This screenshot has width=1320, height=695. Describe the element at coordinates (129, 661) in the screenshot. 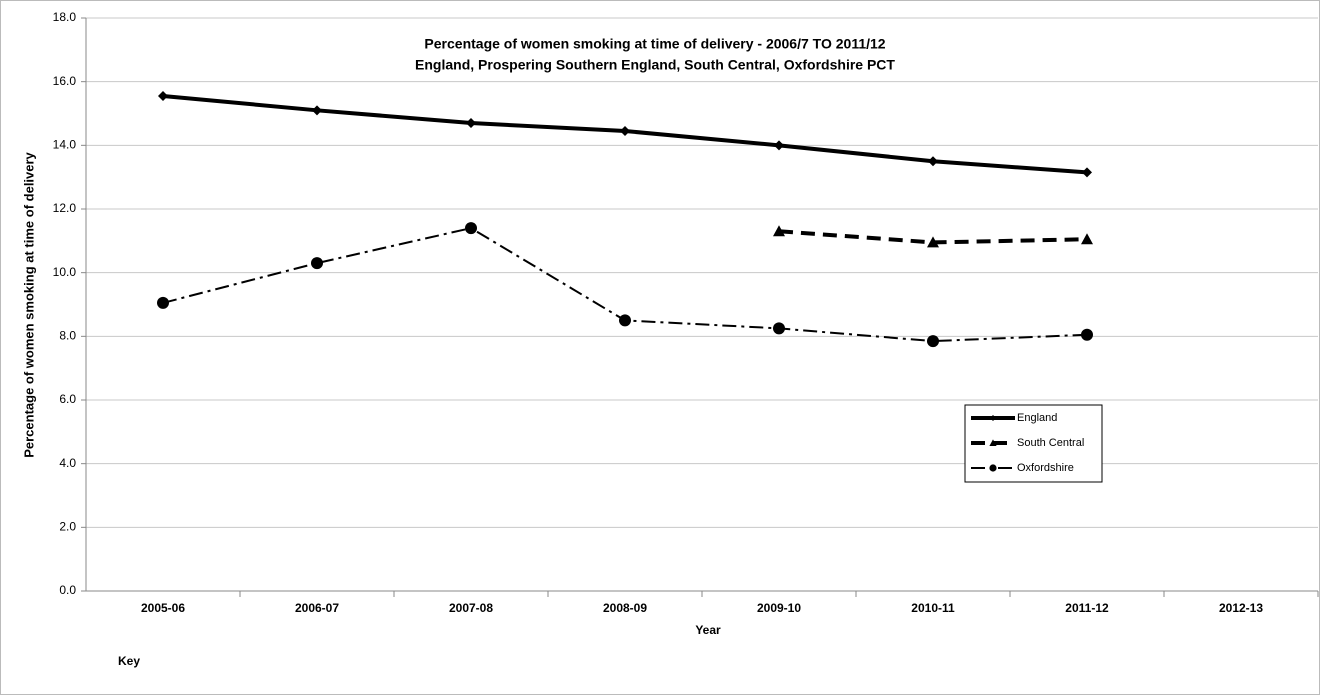

I see `key-label: Key` at that location.